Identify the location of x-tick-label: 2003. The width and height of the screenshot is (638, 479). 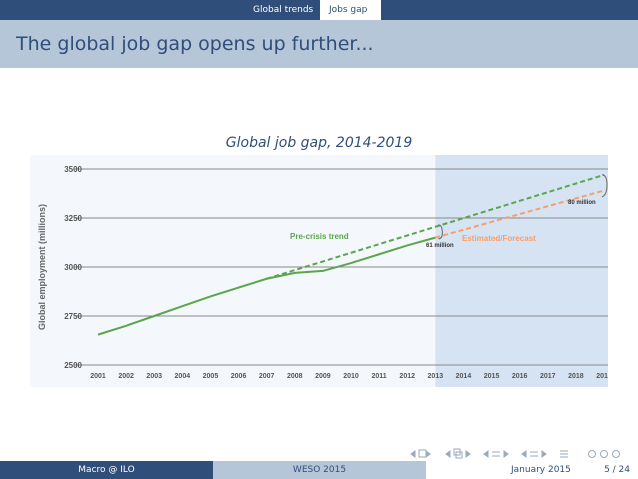
(154, 376).